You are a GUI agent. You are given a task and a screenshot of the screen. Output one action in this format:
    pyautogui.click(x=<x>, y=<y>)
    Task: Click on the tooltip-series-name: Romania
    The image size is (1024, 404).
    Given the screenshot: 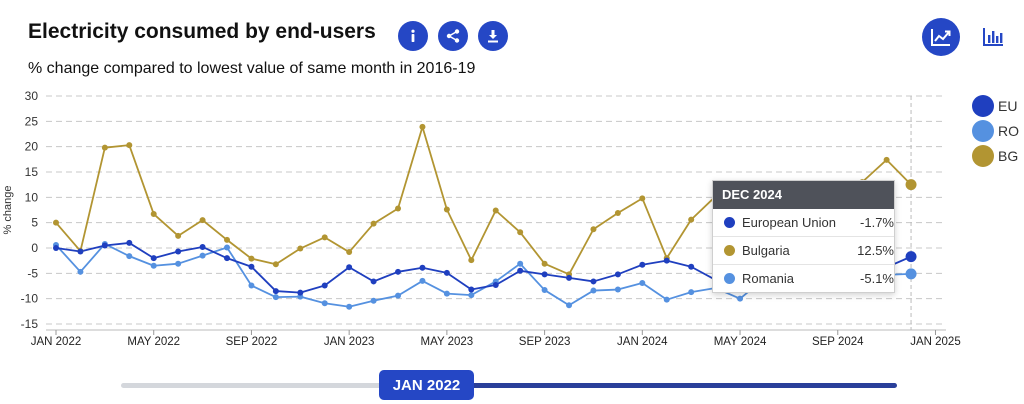 What is the action you would take?
    pyautogui.click(x=768, y=278)
    